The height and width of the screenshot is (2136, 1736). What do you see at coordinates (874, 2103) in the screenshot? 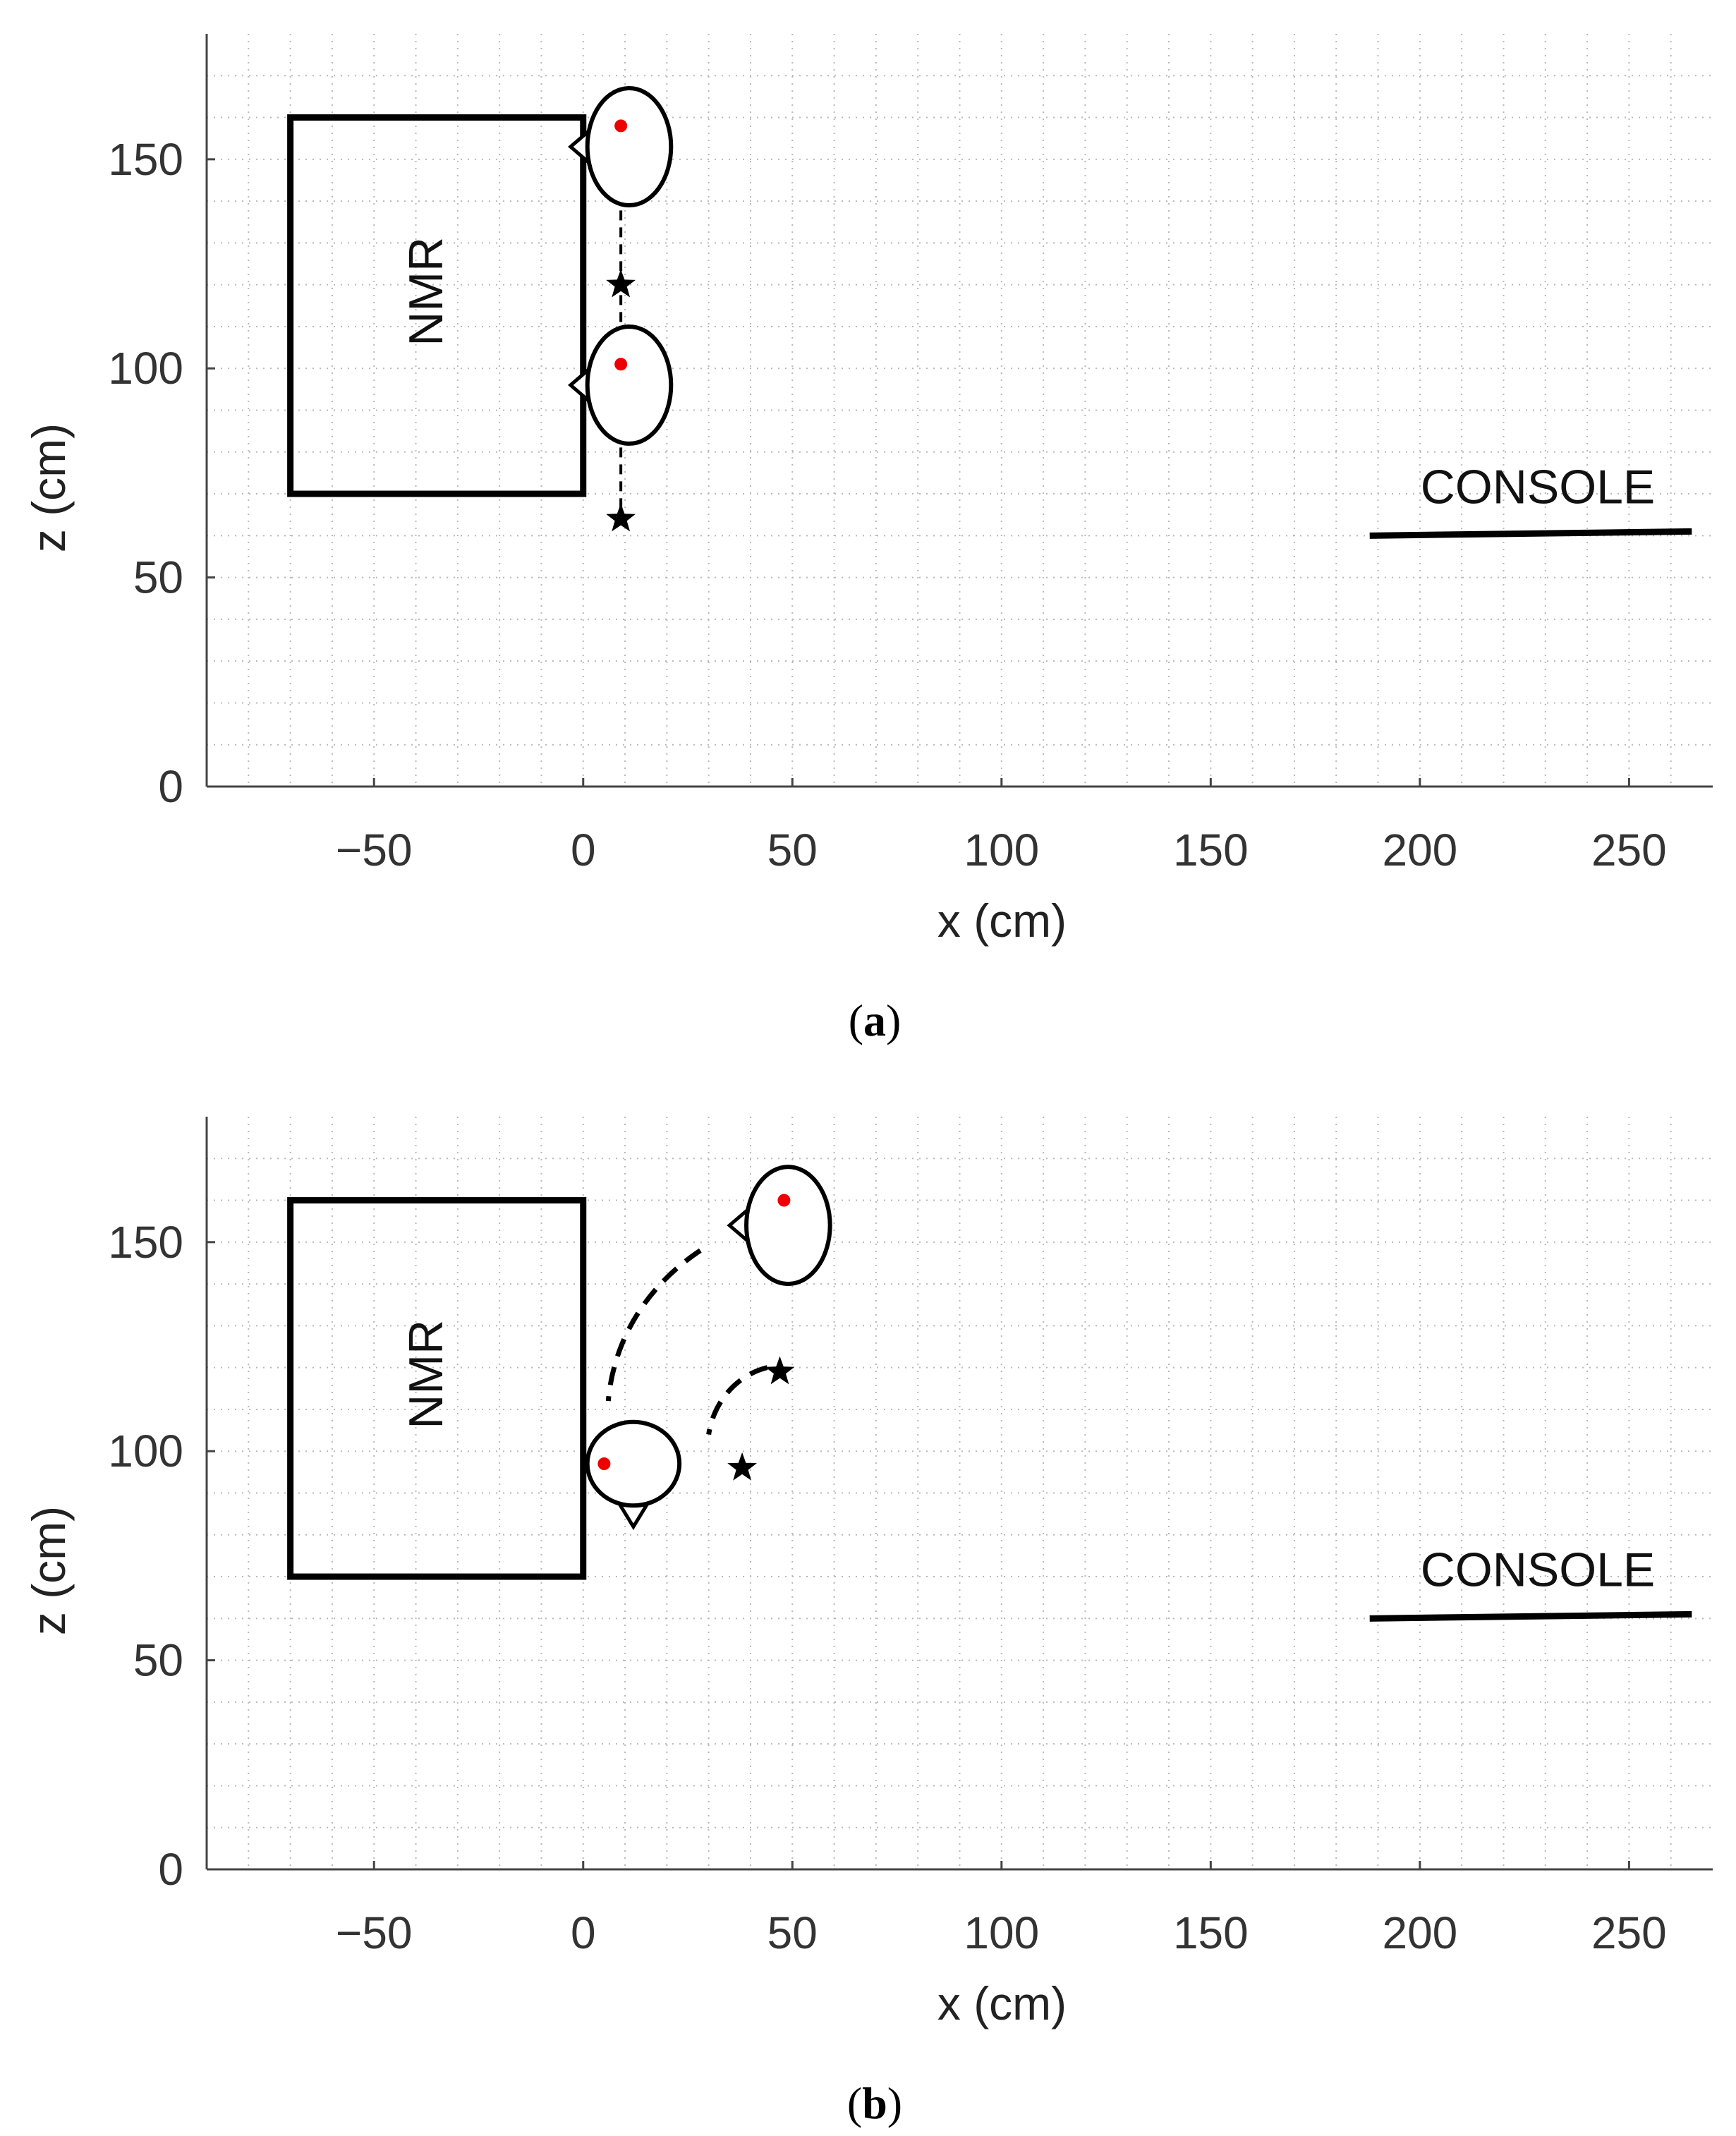
I see `panel-caption: (b)` at bounding box center [874, 2103].